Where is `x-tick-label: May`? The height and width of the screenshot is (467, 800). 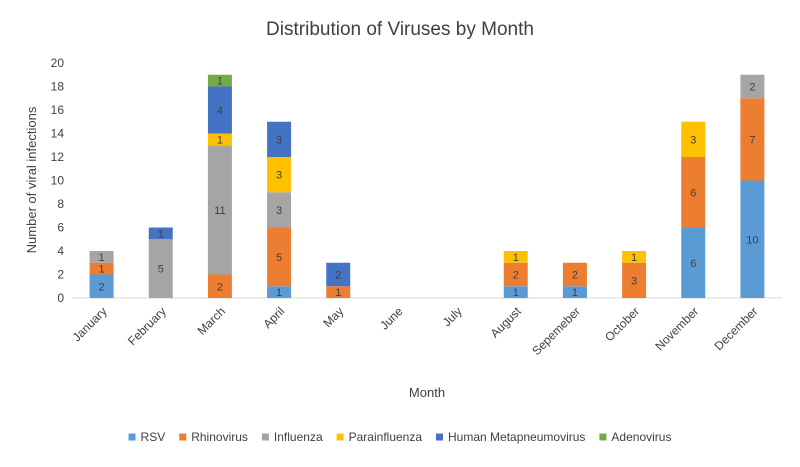 x-tick-label: May is located at coordinates (333, 317).